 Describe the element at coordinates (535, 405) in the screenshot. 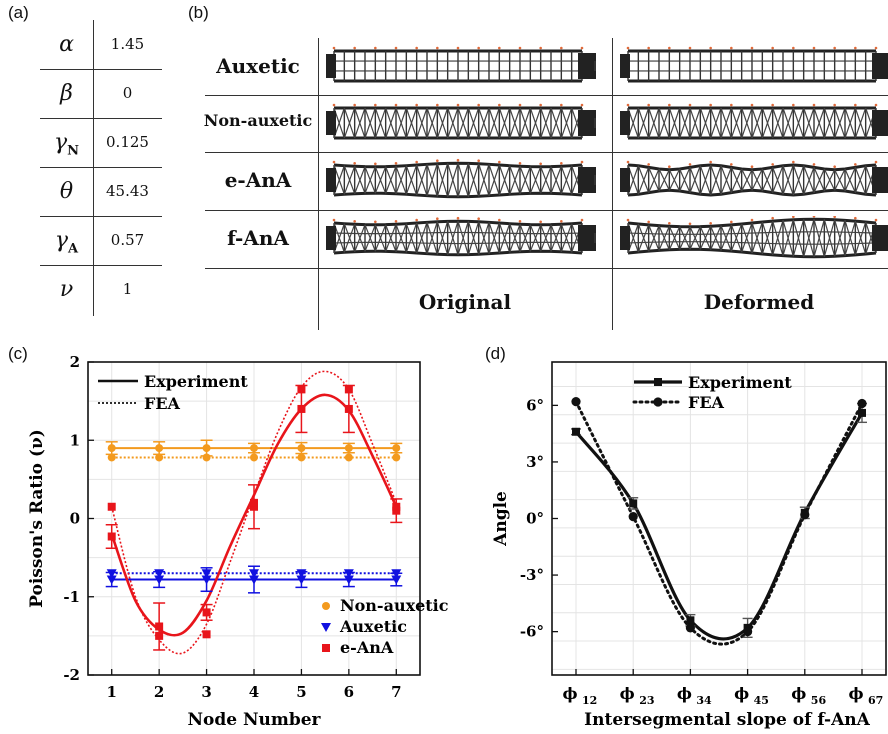

I see `y-tick-label: 6°` at that location.